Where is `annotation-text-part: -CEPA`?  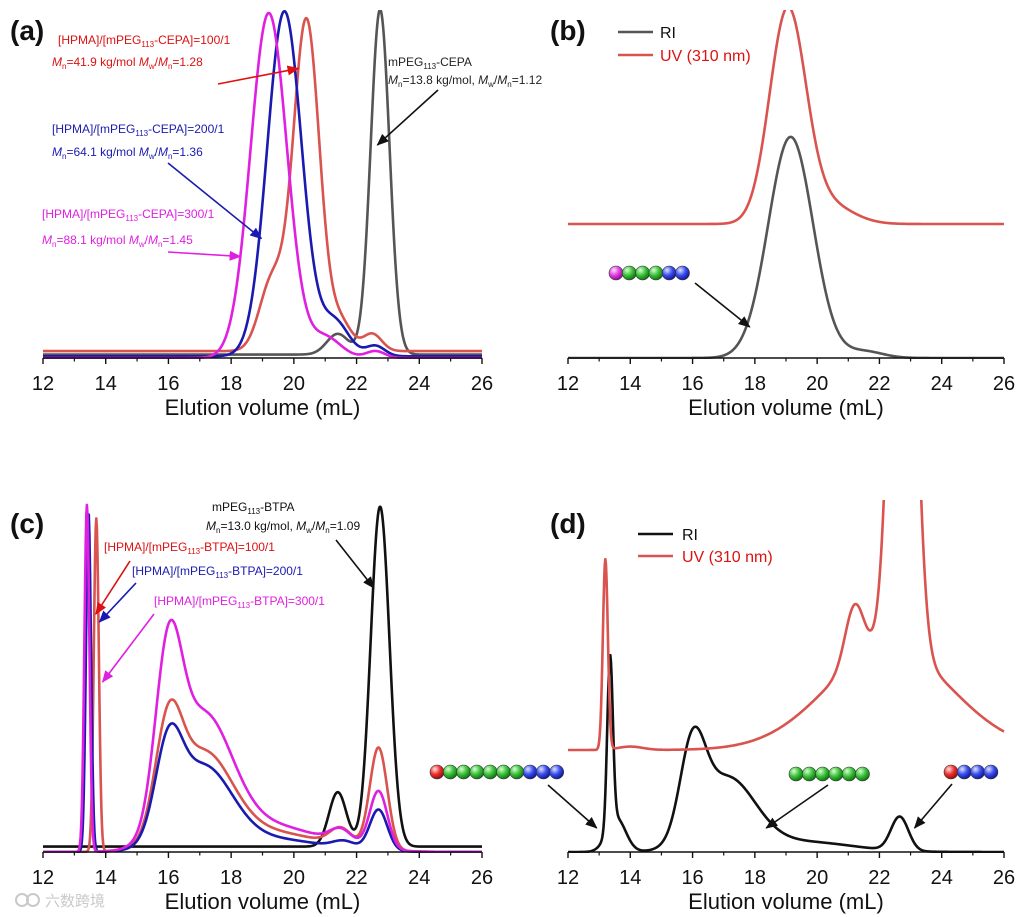 annotation-text-part: -CEPA is located at coordinates (454, 62).